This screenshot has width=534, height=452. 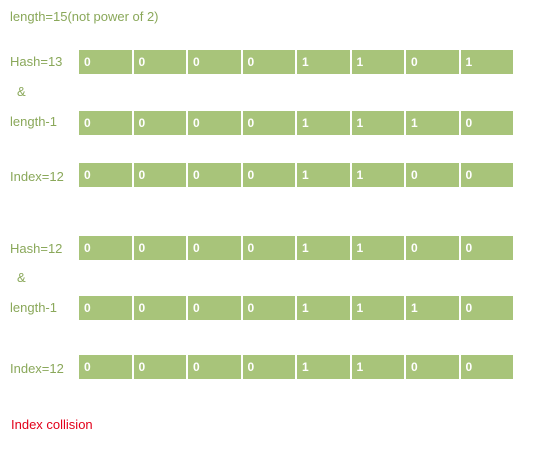 I want to click on diagram-title: length=15(not power of 2), so click(x=84, y=16).